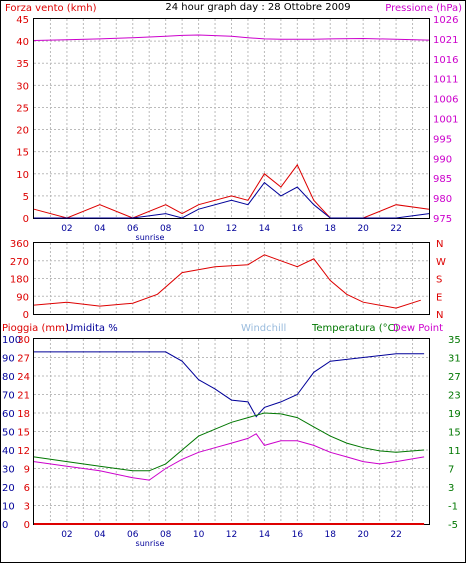 This screenshot has height=563, width=466. What do you see at coordinates (423, 8) in the screenshot?
I see `pressure-axis-title: Pressione (hPa)` at bounding box center [423, 8].